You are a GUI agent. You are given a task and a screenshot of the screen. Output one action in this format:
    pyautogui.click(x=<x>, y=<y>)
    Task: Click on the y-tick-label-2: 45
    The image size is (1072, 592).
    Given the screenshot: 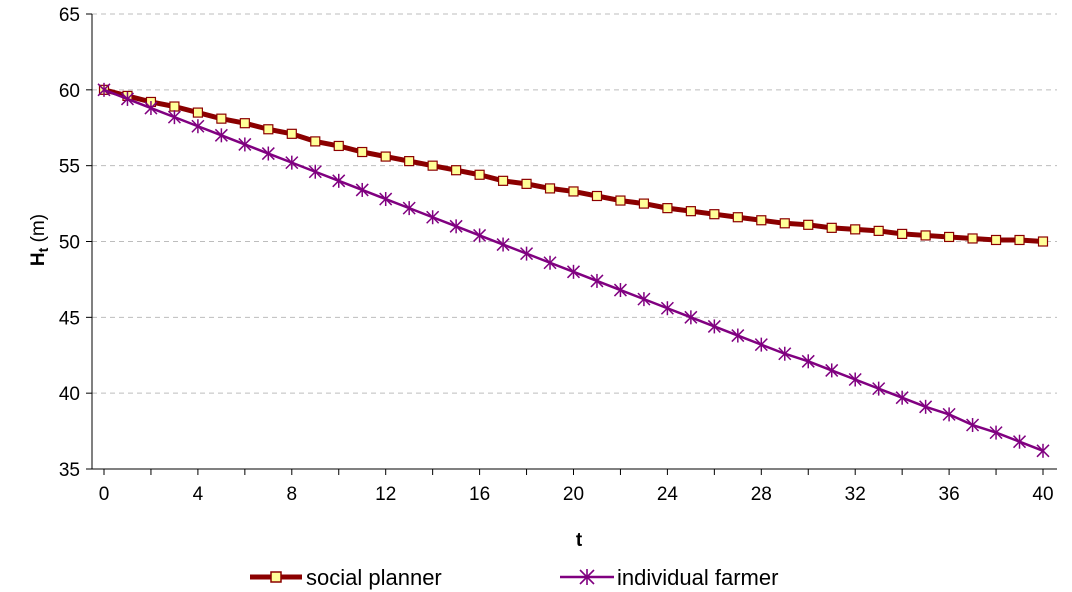 What is the action you would take?
    pyautogui.click(x=69, y=318)
    